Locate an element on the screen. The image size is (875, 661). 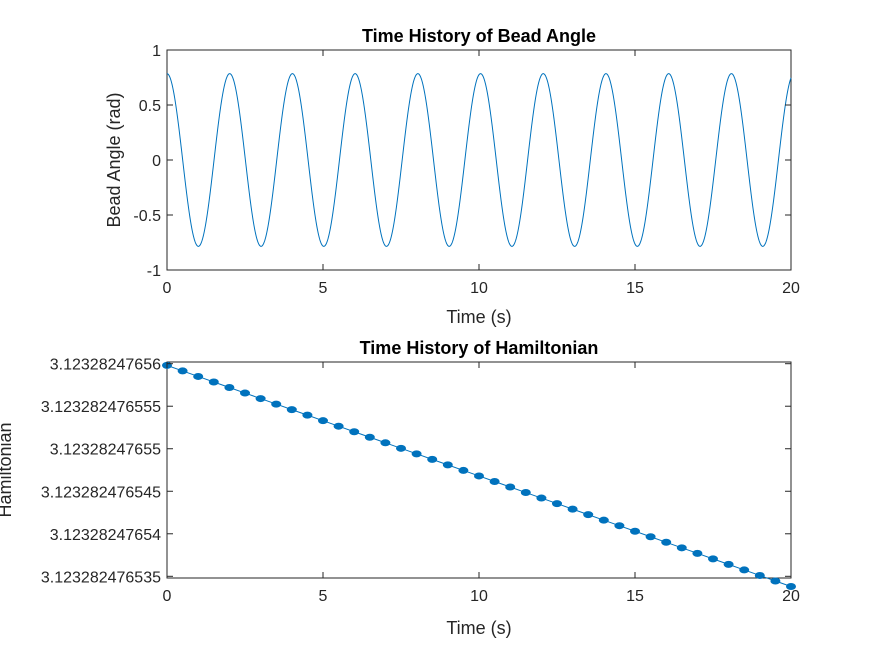
y-tick-label: 3.123282476545 is located at coordinates (101, 492).